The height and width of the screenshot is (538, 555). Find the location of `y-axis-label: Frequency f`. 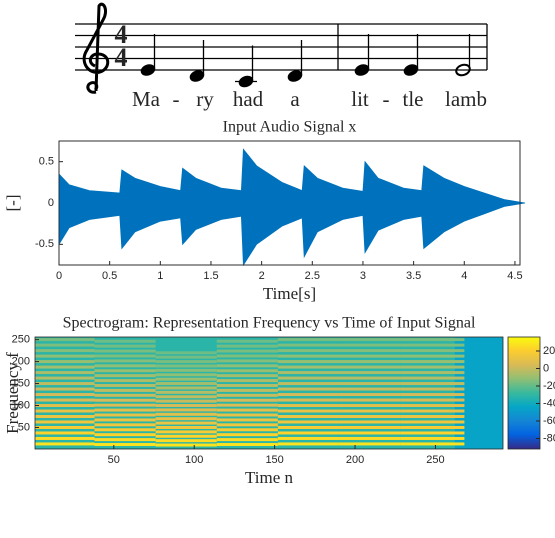

y-axis-label: Frequency f is located at coordinates (12, 393).